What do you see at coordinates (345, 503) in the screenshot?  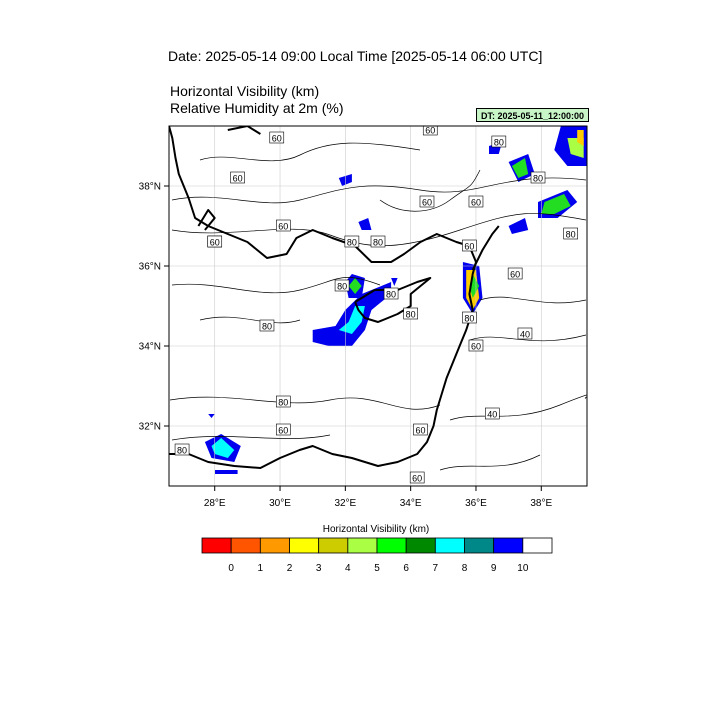 I see `lon-tick-label: 32°E` at bounding box center [345, 503].